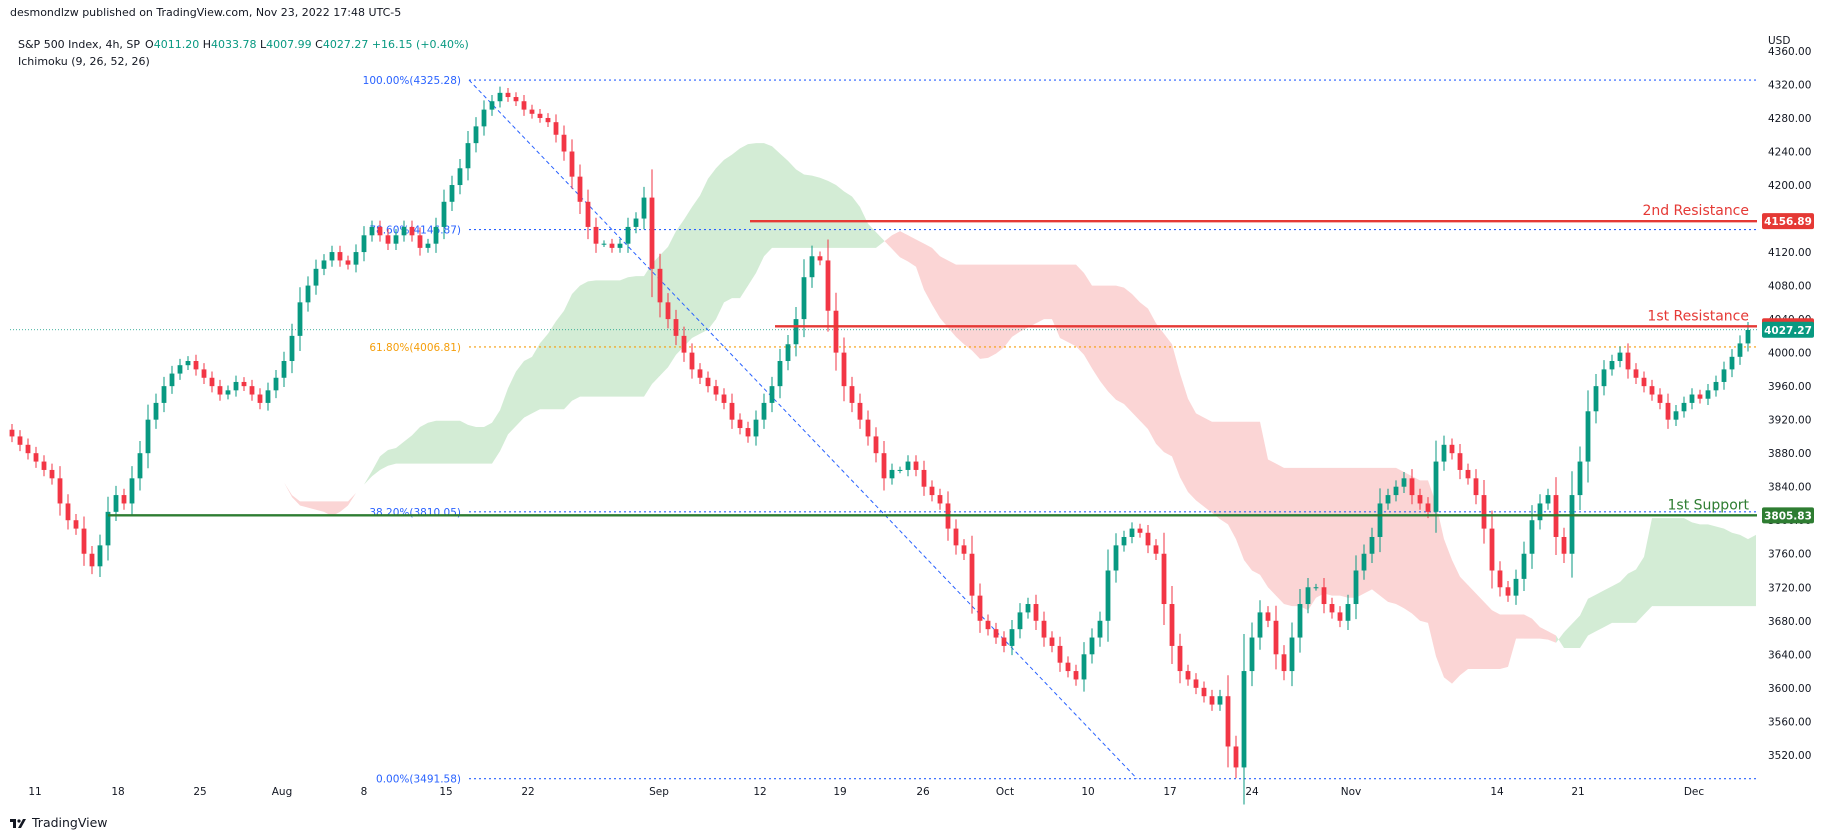 The width and height of the screenshot is (1832, 840). What do you see at coordinates (1788, 329) in the screenshot?
I see `last-price-tag-box` at bounding box center [1788, 329].